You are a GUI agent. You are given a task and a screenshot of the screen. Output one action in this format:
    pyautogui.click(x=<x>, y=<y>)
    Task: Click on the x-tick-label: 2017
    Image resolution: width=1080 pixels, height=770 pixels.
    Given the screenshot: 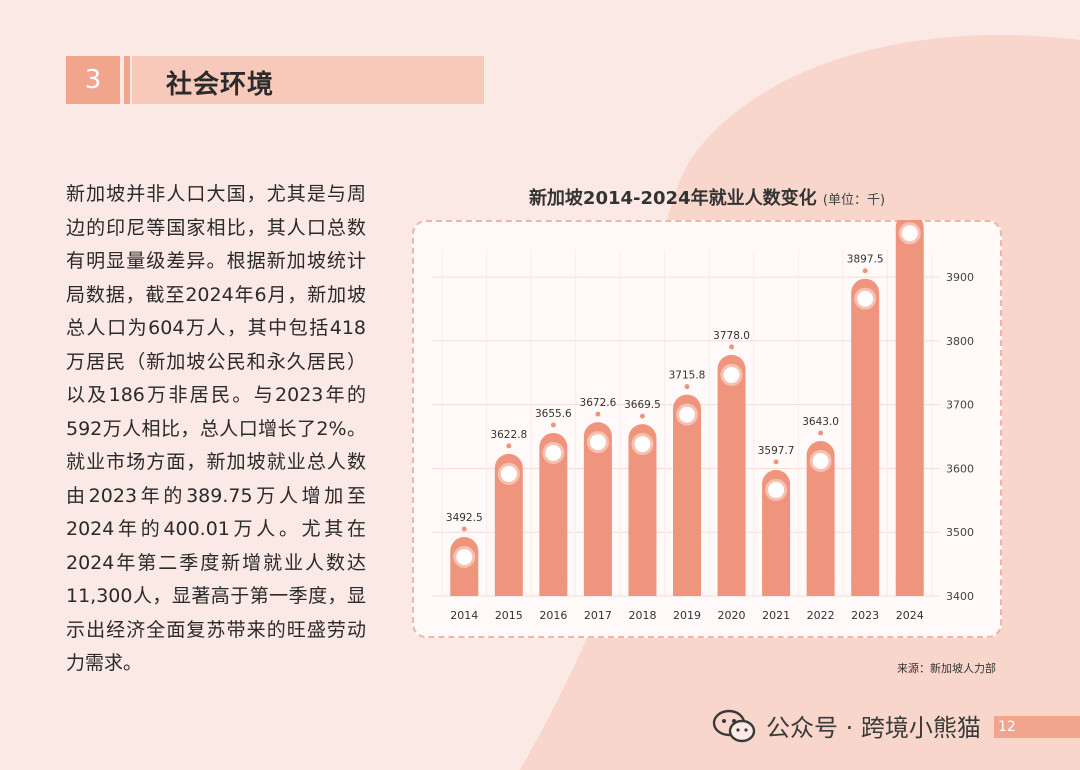 What is the action you would take?
    pyautogui.click(x=598, y=615)
    